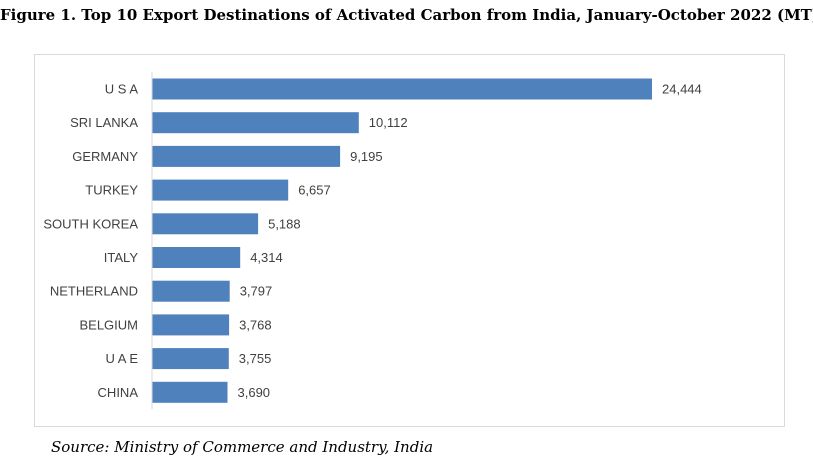 Image resolution: width=813 pixels, height=471 pixels. What do you see at coordinates (220, 190) in the screenshot?
I see `bar-turkey` at bounding box center [220, 190].